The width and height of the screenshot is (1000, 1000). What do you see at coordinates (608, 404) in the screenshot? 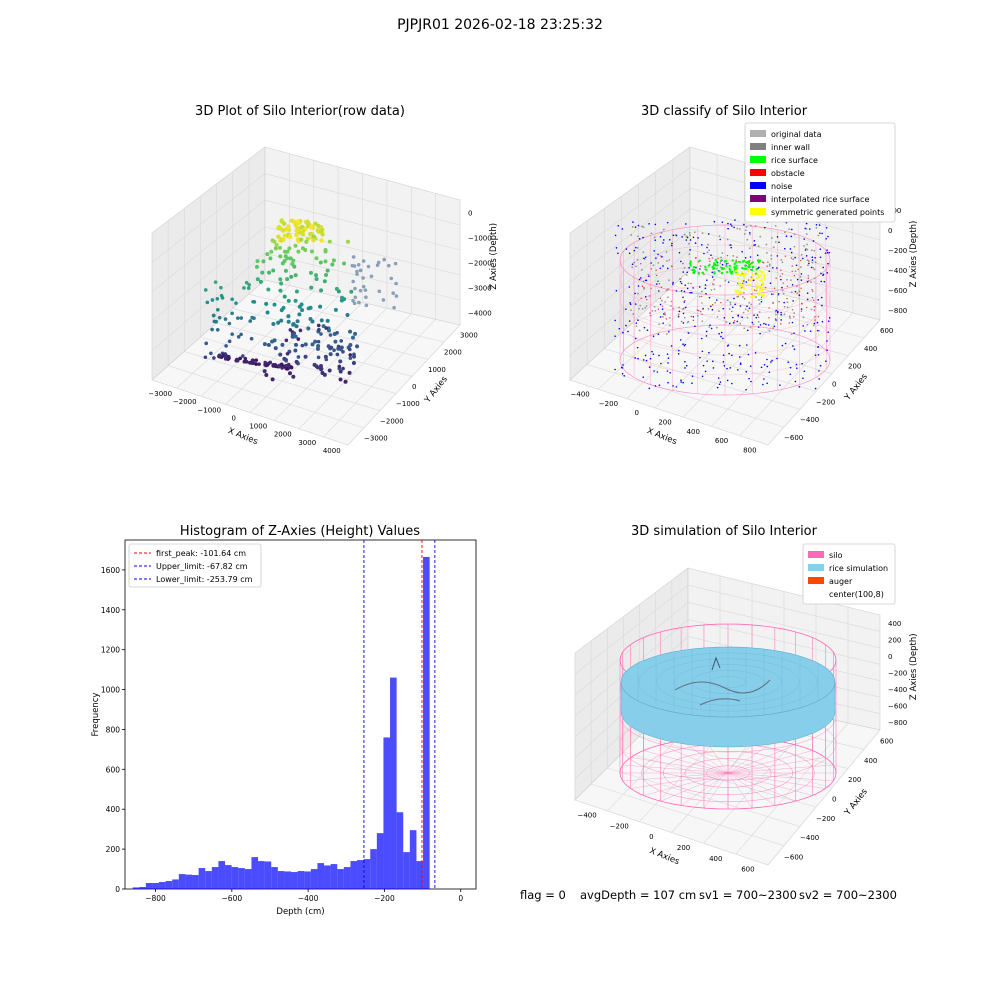
I see `classify-x-tick-label: −200` at bounding box center [608, 404].